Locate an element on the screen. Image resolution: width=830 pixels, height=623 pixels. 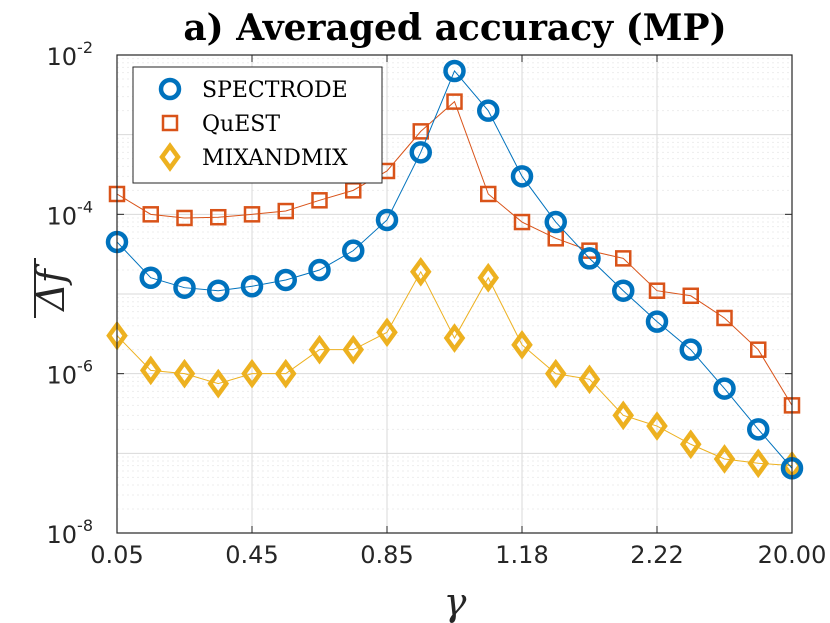
x-tick-label: 1.18 is located at coordinates (521, 555).